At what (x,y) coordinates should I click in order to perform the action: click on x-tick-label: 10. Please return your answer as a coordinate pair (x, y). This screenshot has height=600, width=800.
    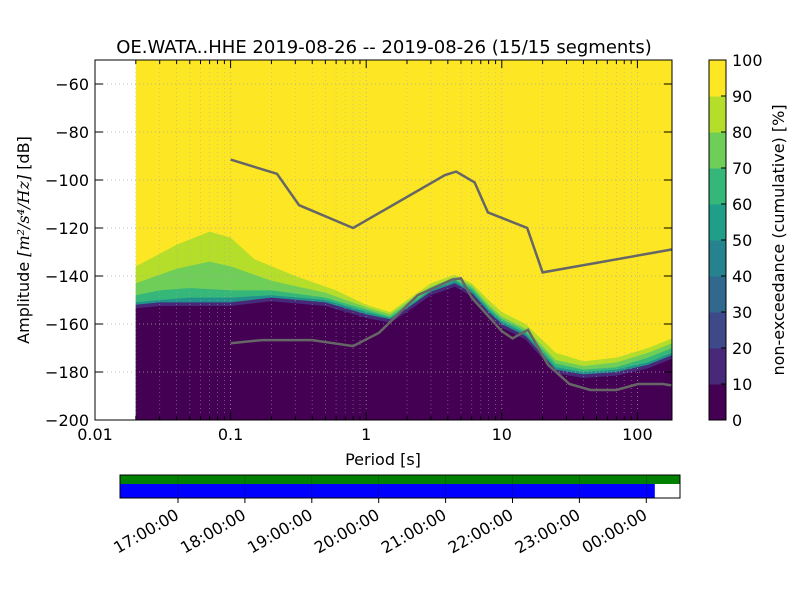
    Looking at the image, I should click on (502, 434).